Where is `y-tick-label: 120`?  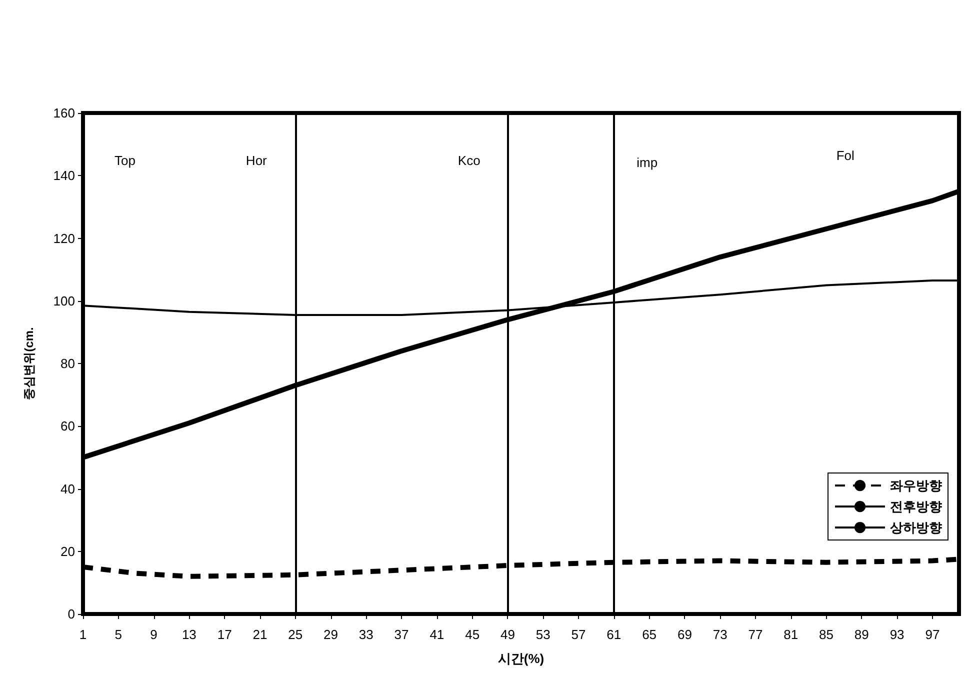 y-tick-label: 120 is located at coordinates (64, 238).